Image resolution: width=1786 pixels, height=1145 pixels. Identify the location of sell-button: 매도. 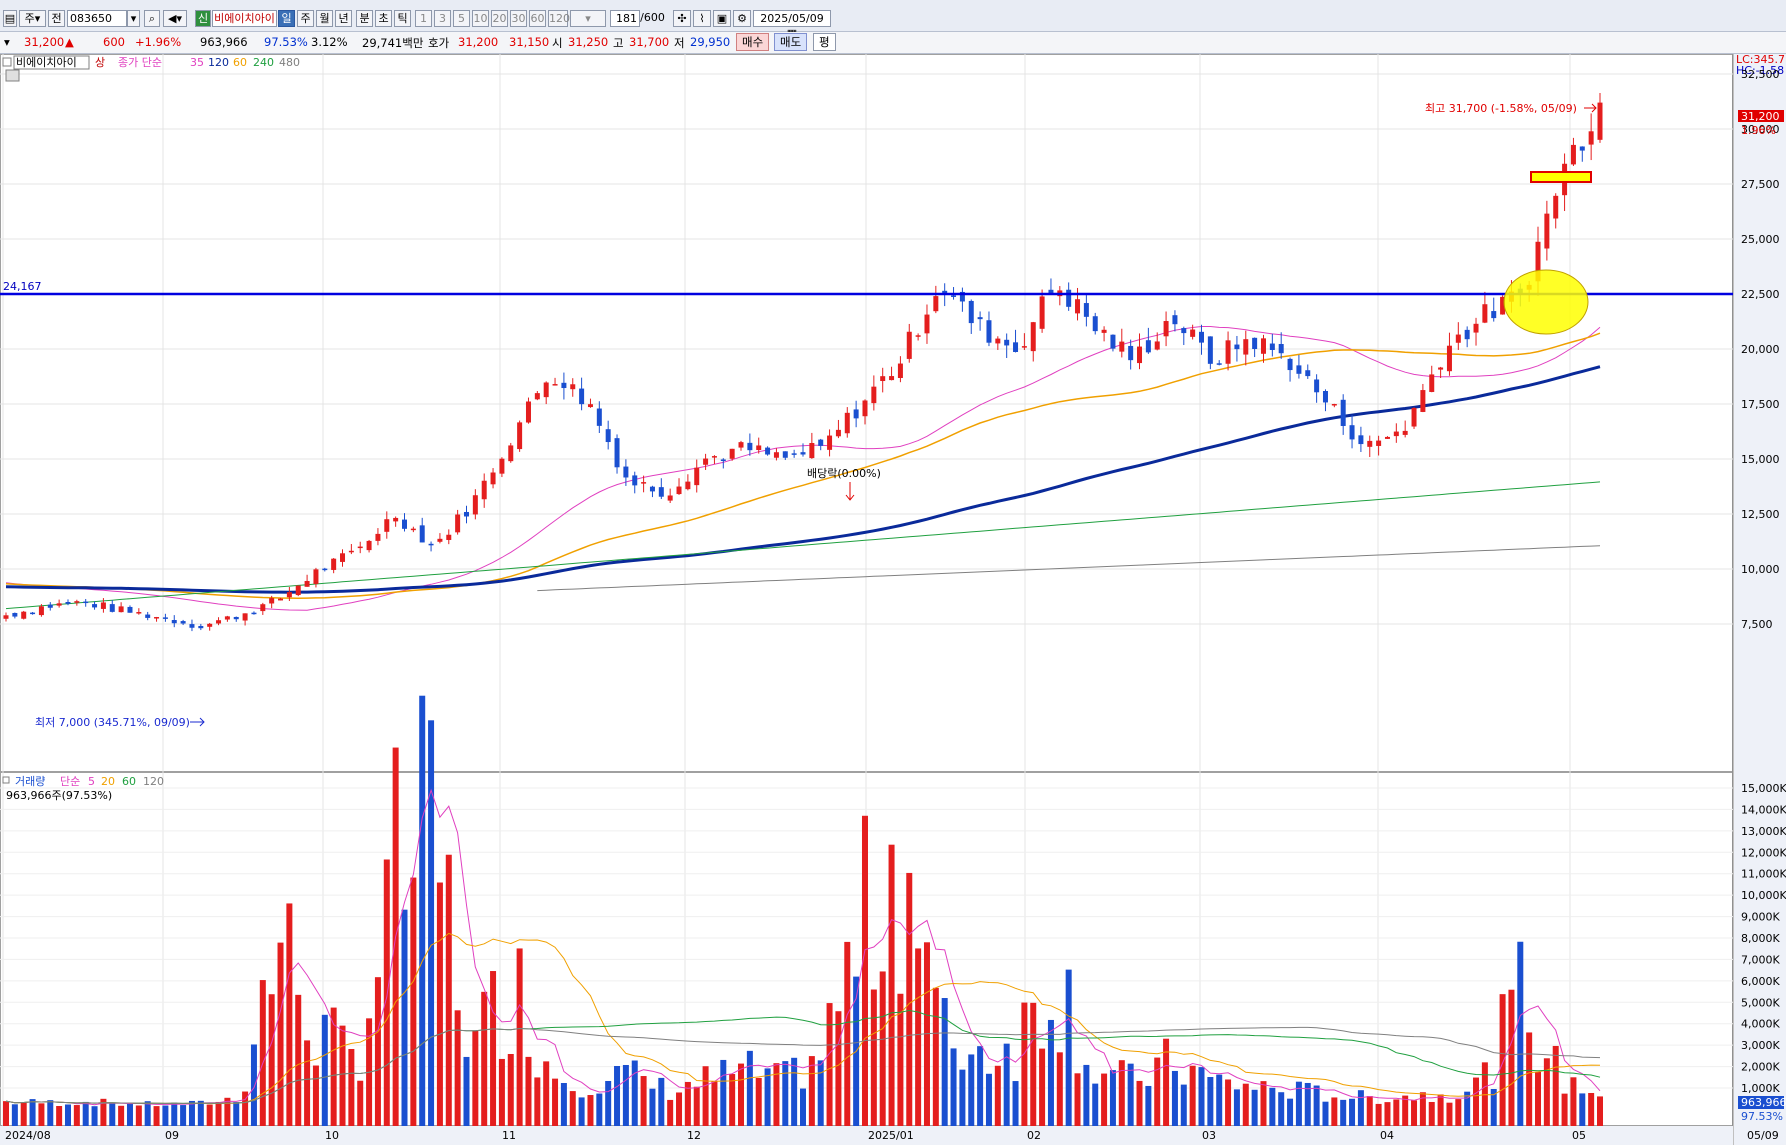
(791, 42).